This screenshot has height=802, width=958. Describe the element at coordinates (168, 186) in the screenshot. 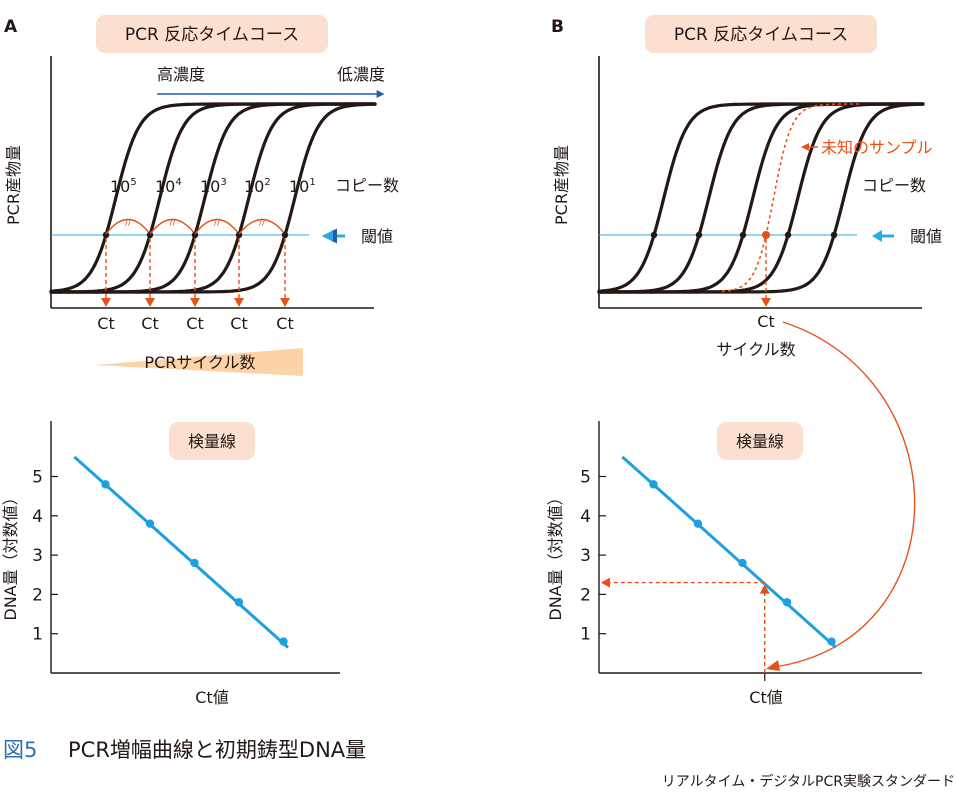

I see `copy-label-1e4: 104` at that location.